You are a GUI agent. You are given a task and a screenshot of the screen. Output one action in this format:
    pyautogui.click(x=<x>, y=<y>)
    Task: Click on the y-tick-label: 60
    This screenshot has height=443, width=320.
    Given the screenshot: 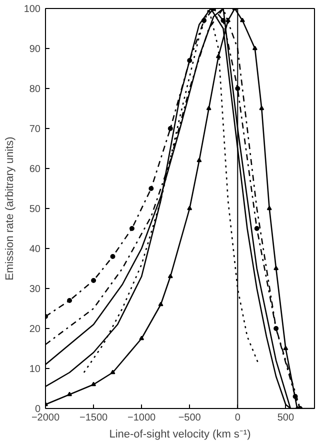 What is the action you would take?
    pyautogui.click(x=35, y=169)
    